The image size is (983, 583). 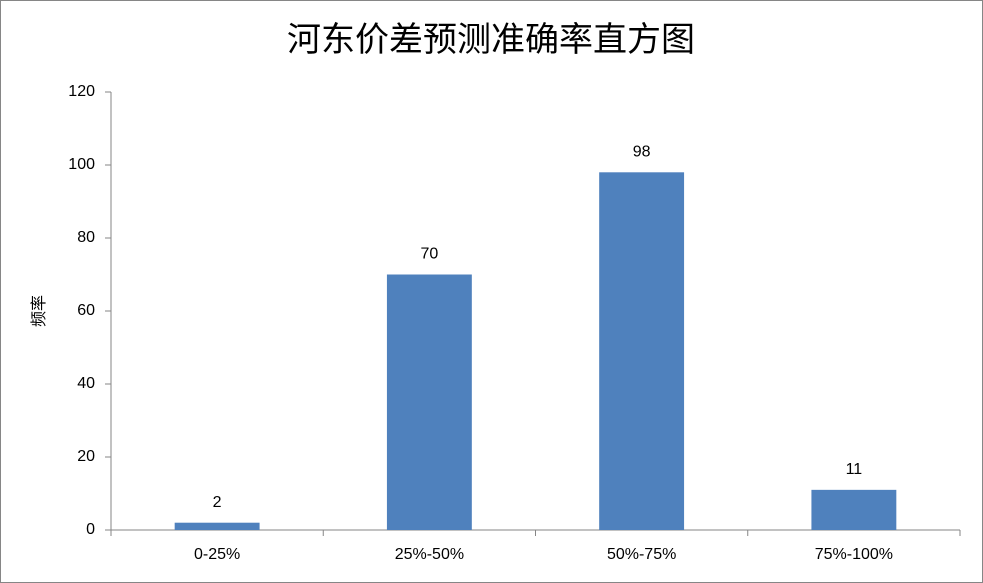 What do you see at coordinates (429, 254) in the screenshot?
I see `data-label: 70` at bounding box center [429, 254].